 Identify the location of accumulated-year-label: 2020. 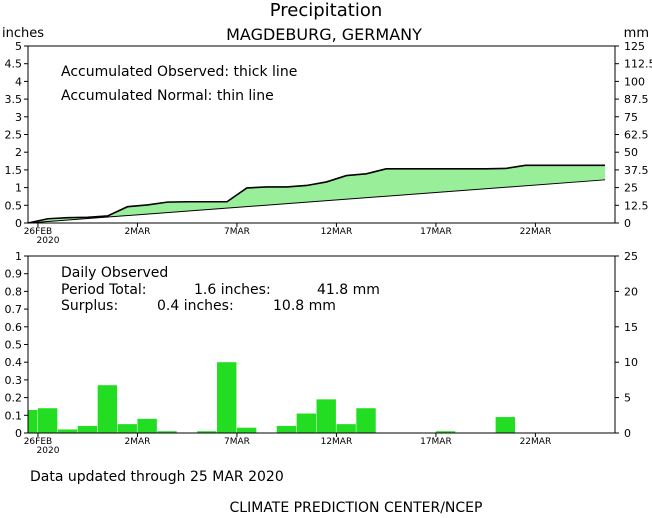
(48, 241).